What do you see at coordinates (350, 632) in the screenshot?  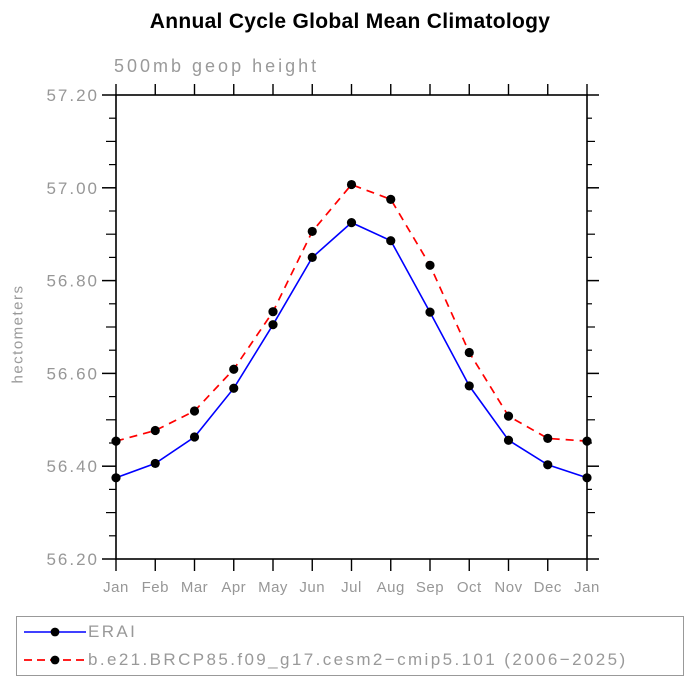 I see `legend-item-erai: ERAI` at bounding box center [350, 632].